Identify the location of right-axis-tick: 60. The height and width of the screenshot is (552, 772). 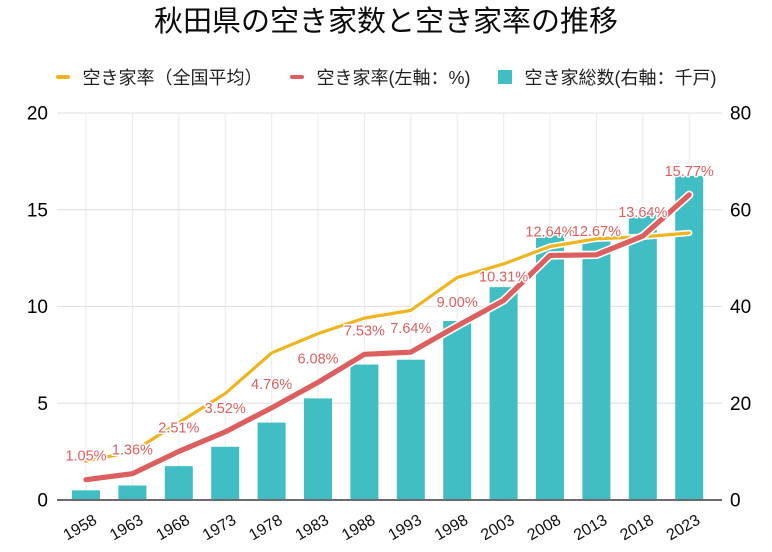
(740, 210).